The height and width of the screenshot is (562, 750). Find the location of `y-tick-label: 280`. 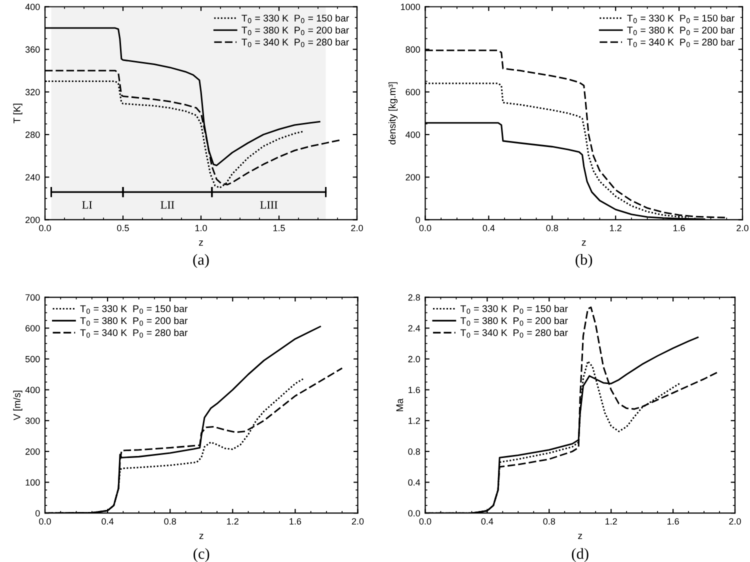

y-tick-label: 280 is located at coordinates (33, 135).